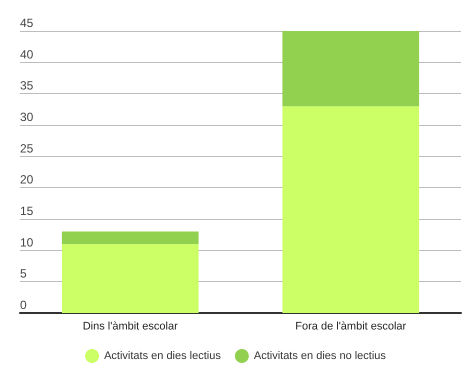  What do you see at coordinates (27, 117) in the screenshot?
I see `y-tick-label: 30` at bounding box center [27, 117].